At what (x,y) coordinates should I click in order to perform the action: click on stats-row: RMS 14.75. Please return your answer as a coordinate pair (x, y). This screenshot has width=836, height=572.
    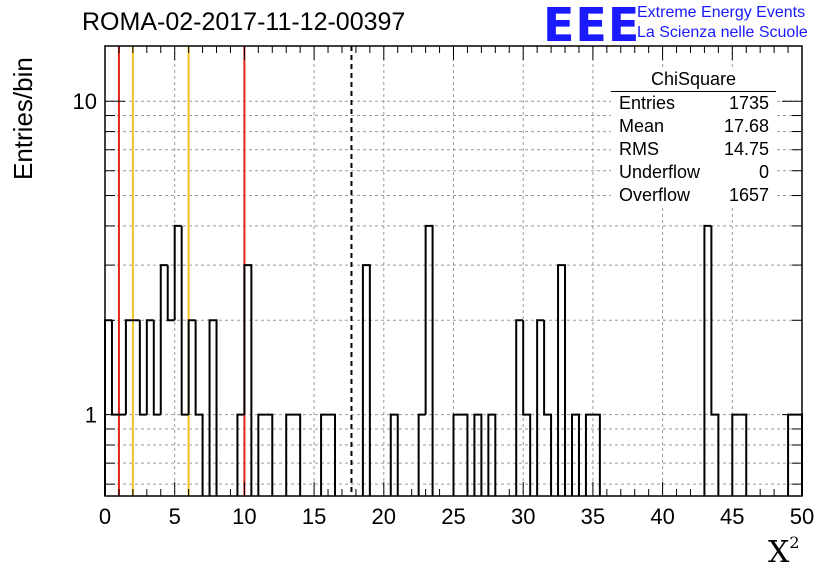
    Looking at the image, I should click on (693, 149).